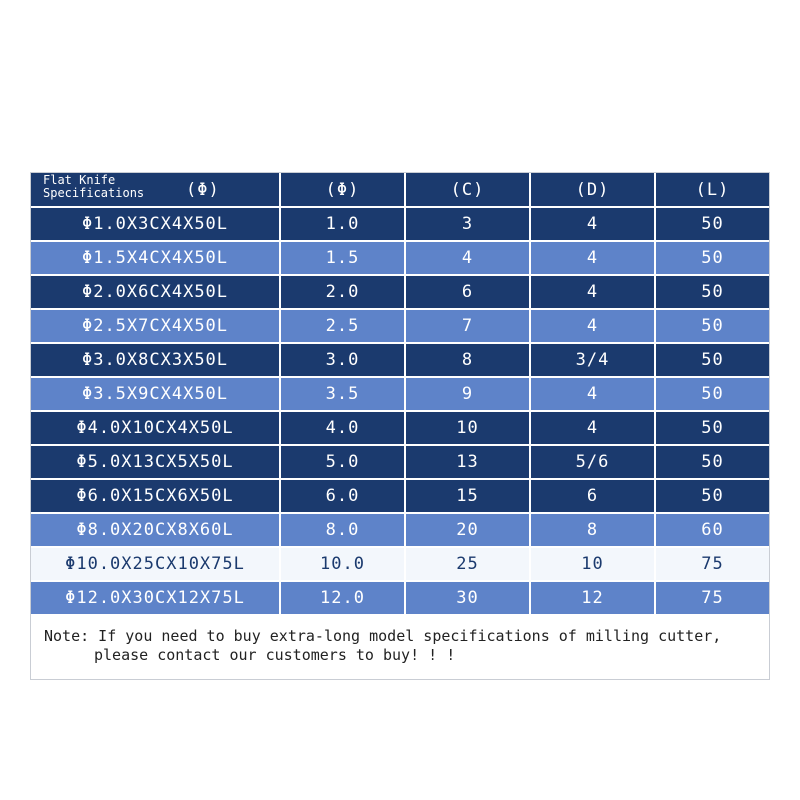 Image resolution: width=800 pixels, height=800 pixels. Describe the element at coordinates (468, 599) in the screenshot. I see `c-cell: 30` at that location.